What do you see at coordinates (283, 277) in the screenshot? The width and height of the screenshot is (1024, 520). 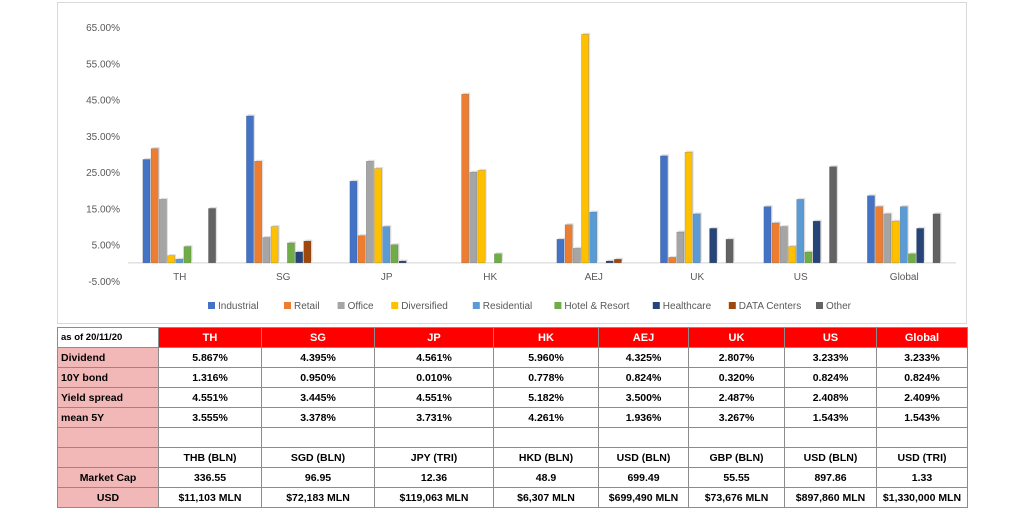 I see `x-tick-label: SG` at bounding box center [283, 277].